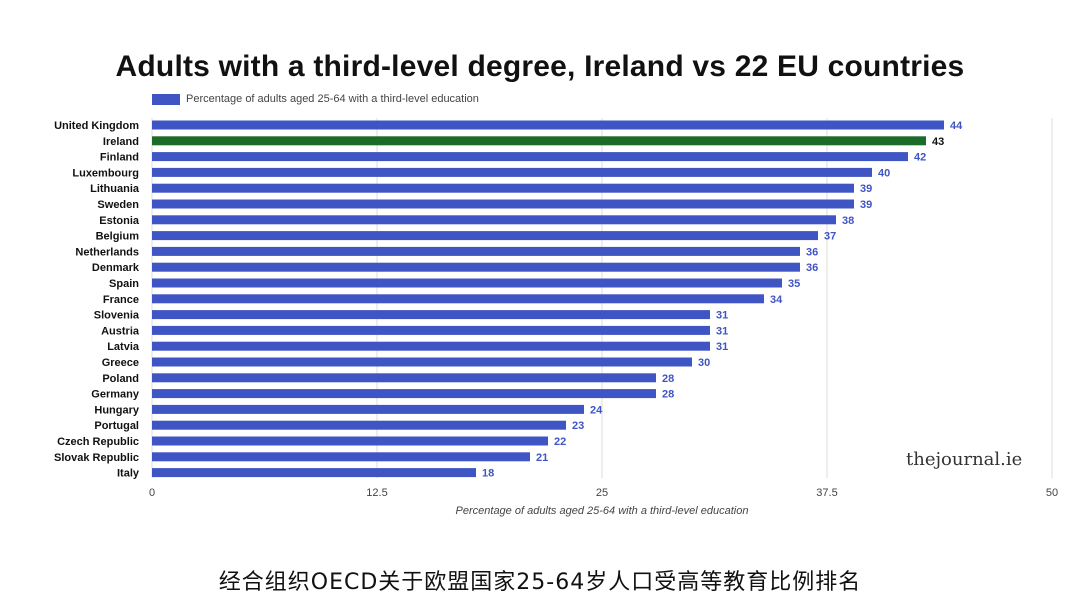 The height and width of the screenshot is (607, 1080). Describe the element at coordinates (118, 237) in the screenshot. I see `category-label: Belgium` at that location.